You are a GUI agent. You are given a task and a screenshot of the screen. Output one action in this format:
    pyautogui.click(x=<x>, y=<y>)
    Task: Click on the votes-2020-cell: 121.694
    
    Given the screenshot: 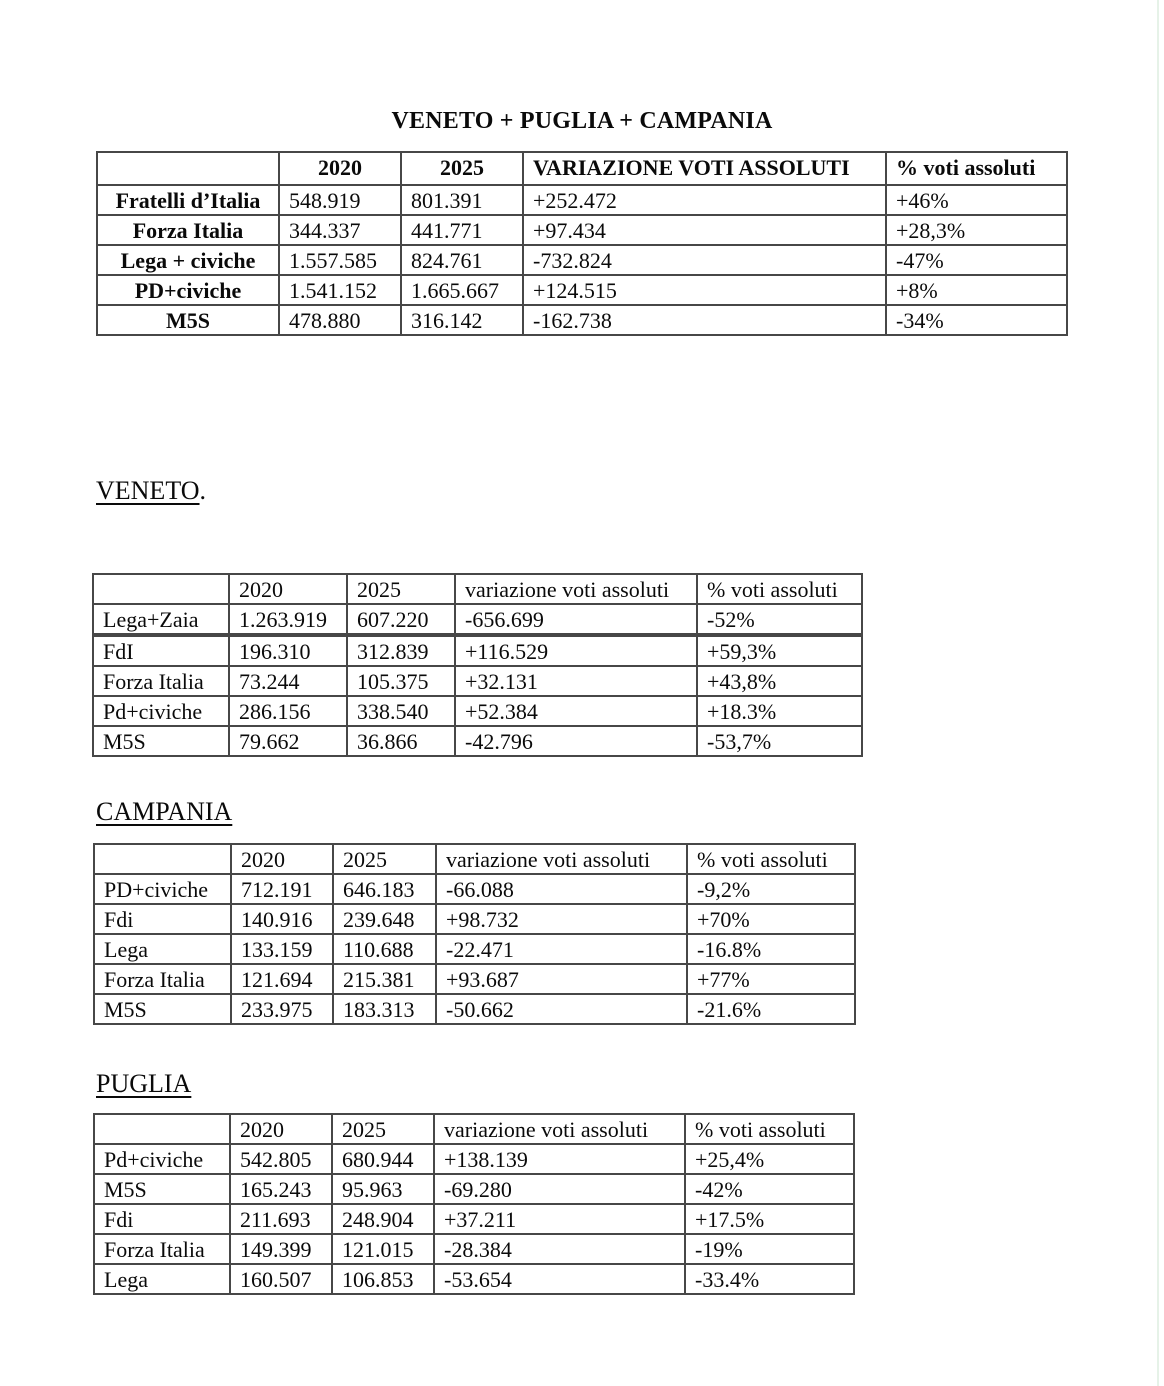 What is the action you would take?
    pyautogui.click(x=282, y=979)
    